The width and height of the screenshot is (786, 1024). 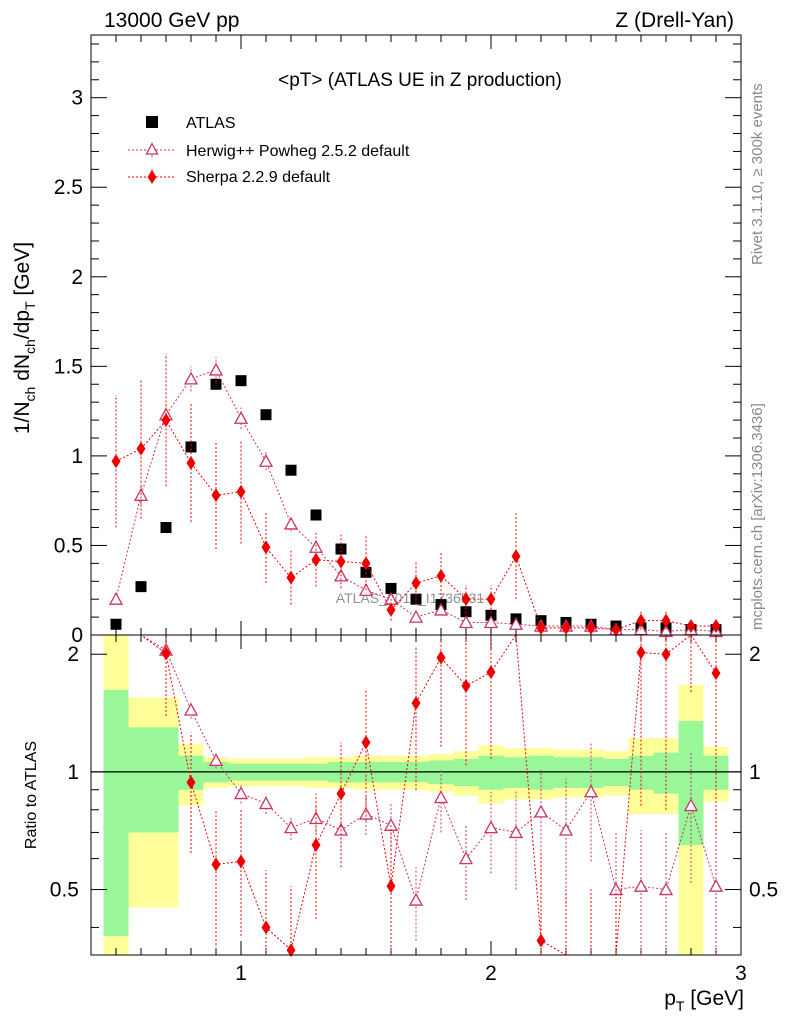 What do you see at coordinates (171, 20) in the screenshot?
I see `header-left: 13000 GeV pp` at bounding box center [171, 20].